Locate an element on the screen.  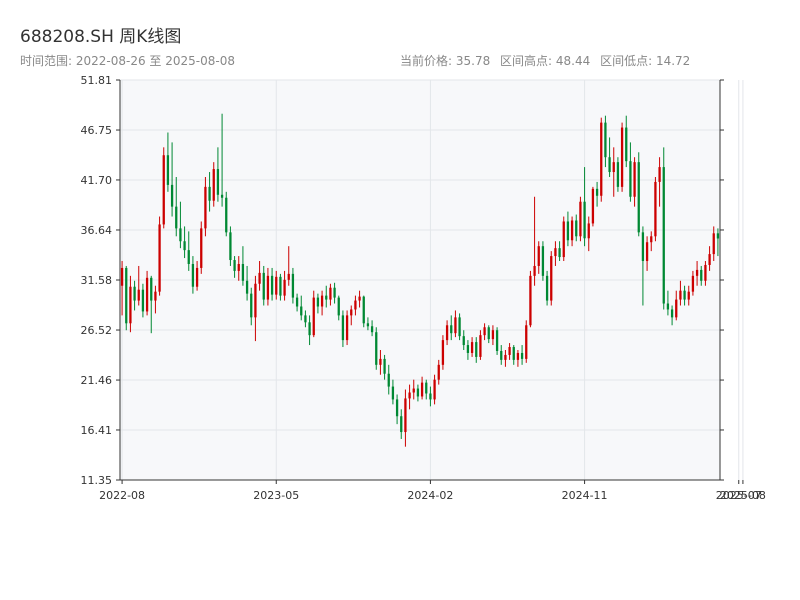
range-high: 区间高点: 48.44 is located at coordinates (545, 61).